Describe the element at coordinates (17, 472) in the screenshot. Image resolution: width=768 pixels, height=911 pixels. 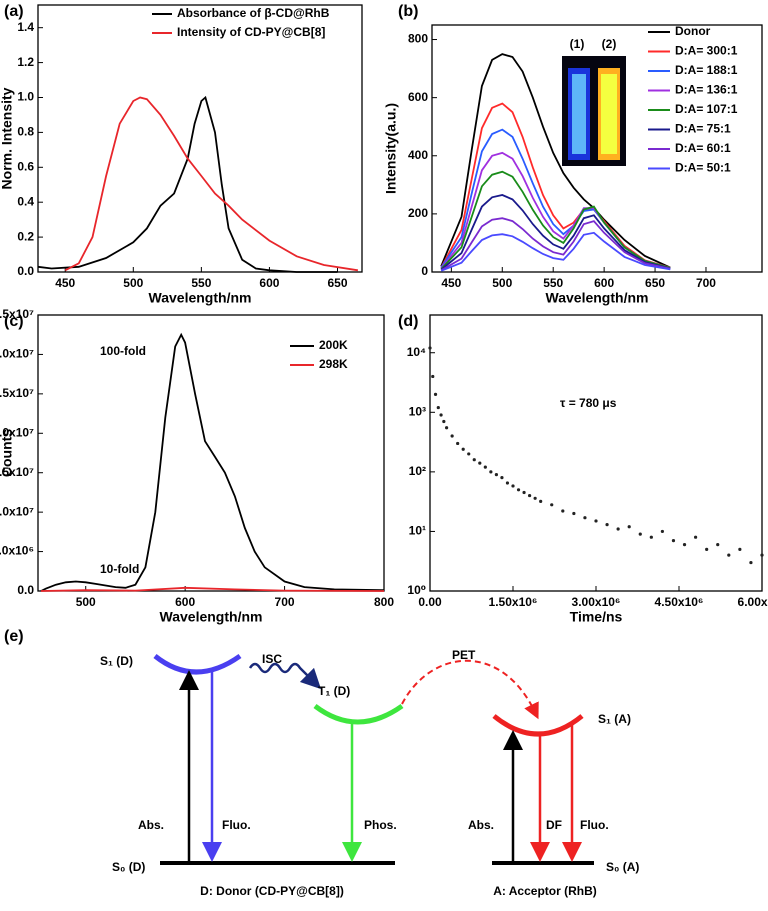
I see `y-tick-label: 1.5x10⁷` at that location.